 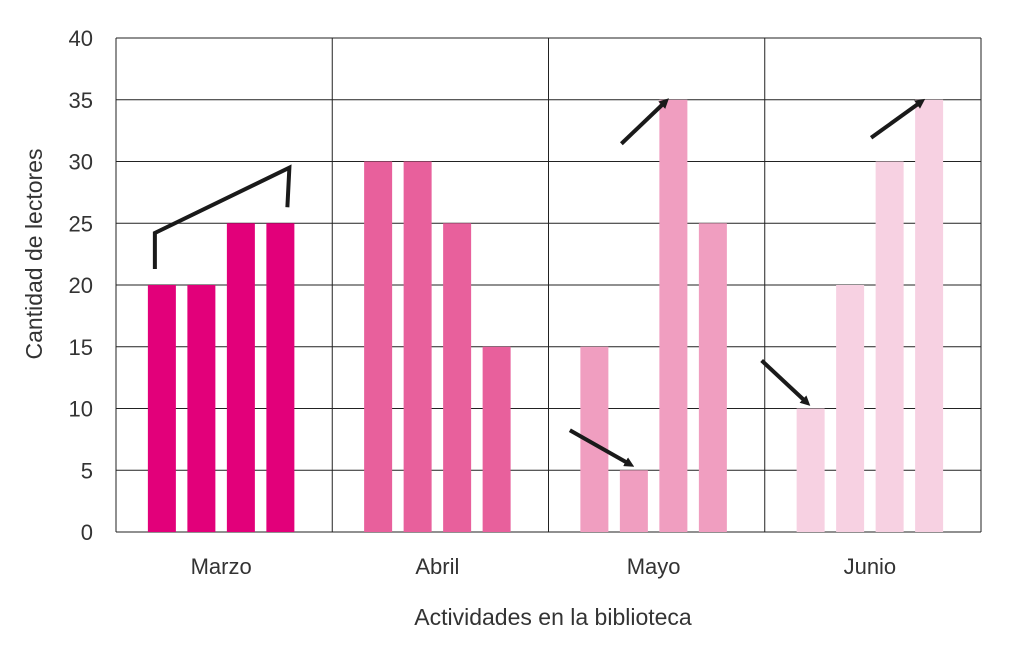 I want to click on trend-bracket, so click(x=222, y=216).